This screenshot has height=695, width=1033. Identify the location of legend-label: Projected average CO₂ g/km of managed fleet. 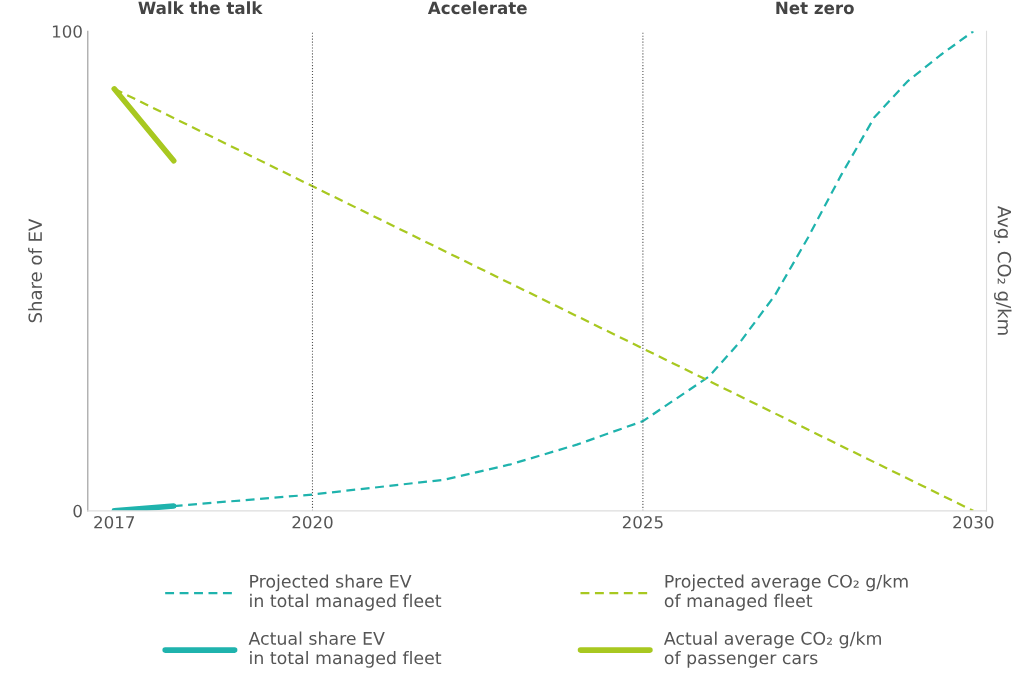
(786, 592).